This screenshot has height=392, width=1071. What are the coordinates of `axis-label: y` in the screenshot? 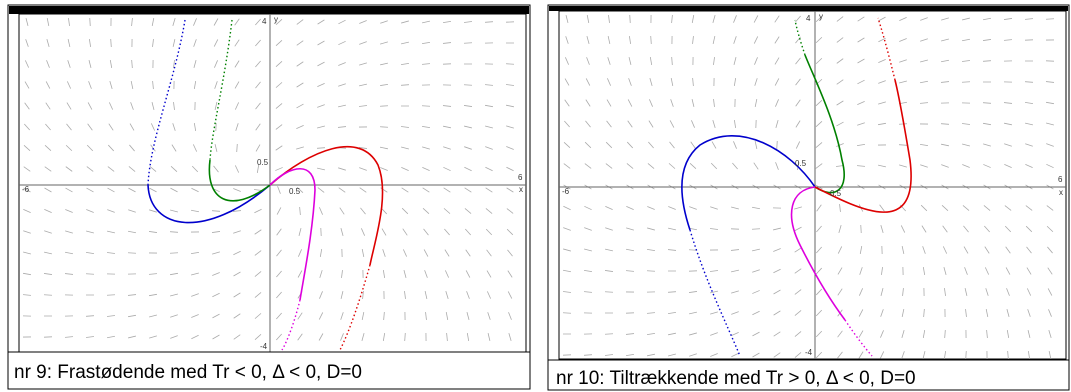 It's located at (821, 16).